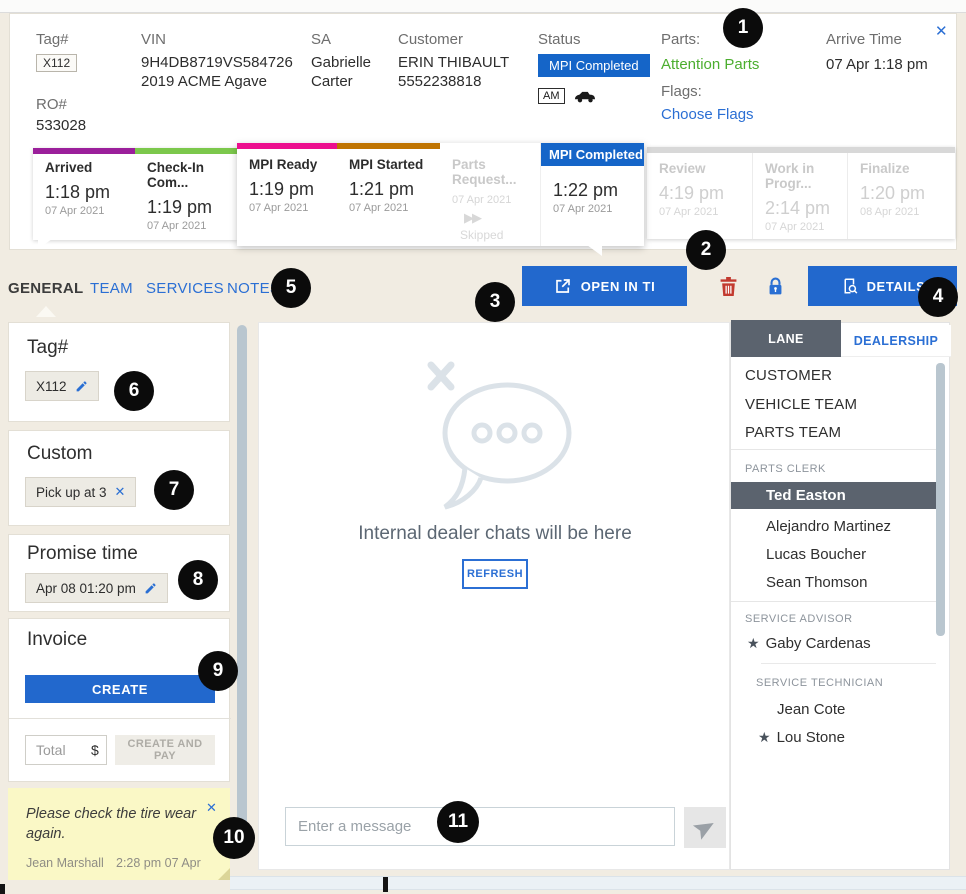 The width and height of the screenshot is (966, 894). What do you see at coordinates (388, 194) in the screenshot?
I see `timeline-stage-mpi-started: MPI Started 1:21 pm 07 Apr 2021` at bounding box center [388, 194].